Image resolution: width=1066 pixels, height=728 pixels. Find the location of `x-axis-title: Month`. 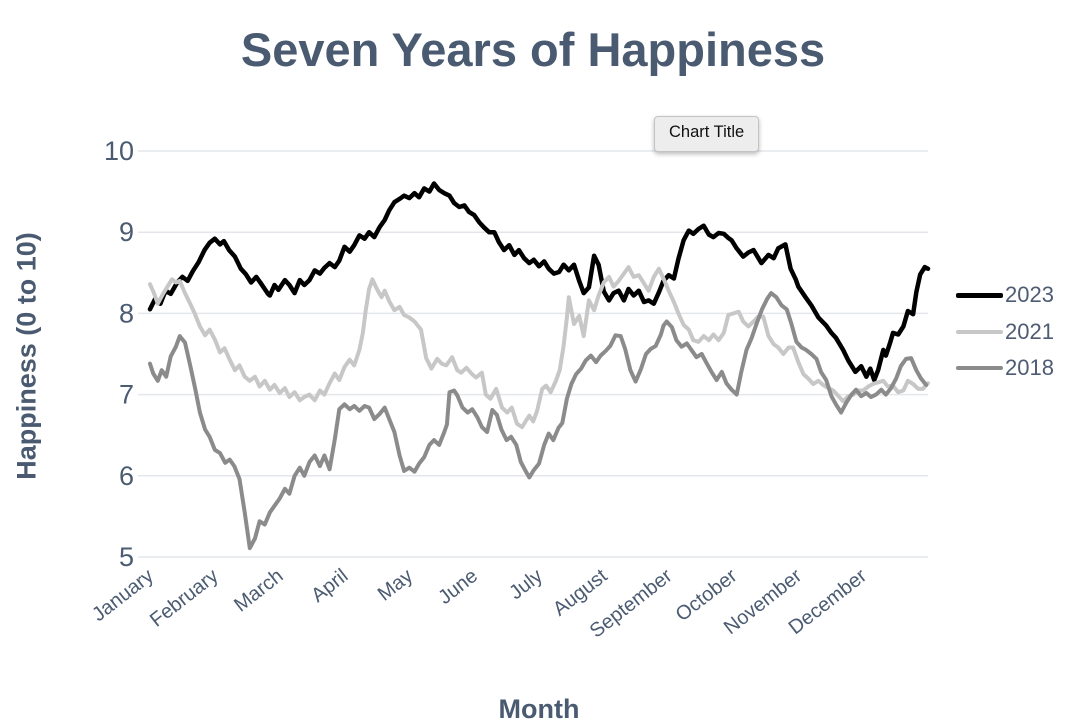

x-axis-title: Month is located at coordinates (539, 709).